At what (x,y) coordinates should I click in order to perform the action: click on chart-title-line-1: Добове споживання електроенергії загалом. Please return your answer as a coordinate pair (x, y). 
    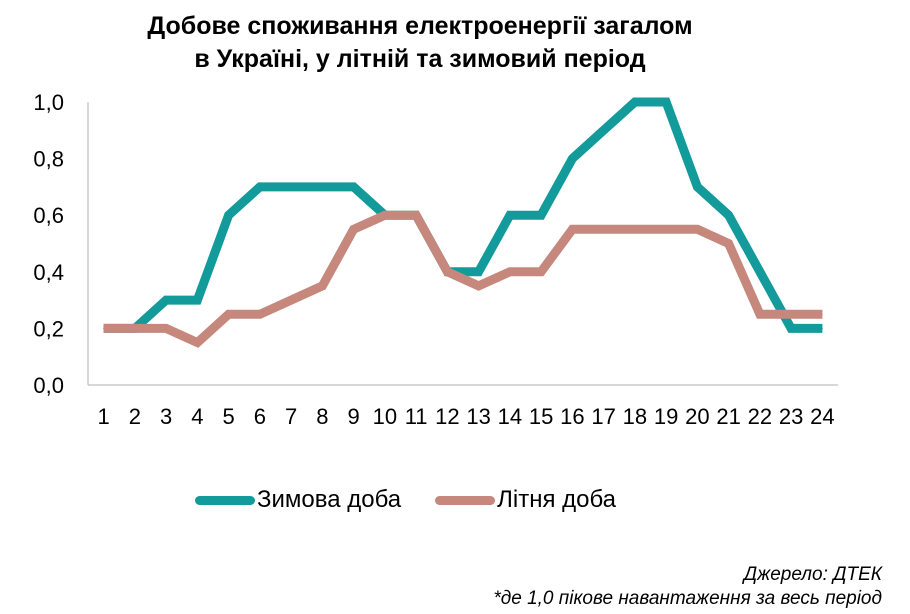
    Looking at the image, I should click on (420, 26).